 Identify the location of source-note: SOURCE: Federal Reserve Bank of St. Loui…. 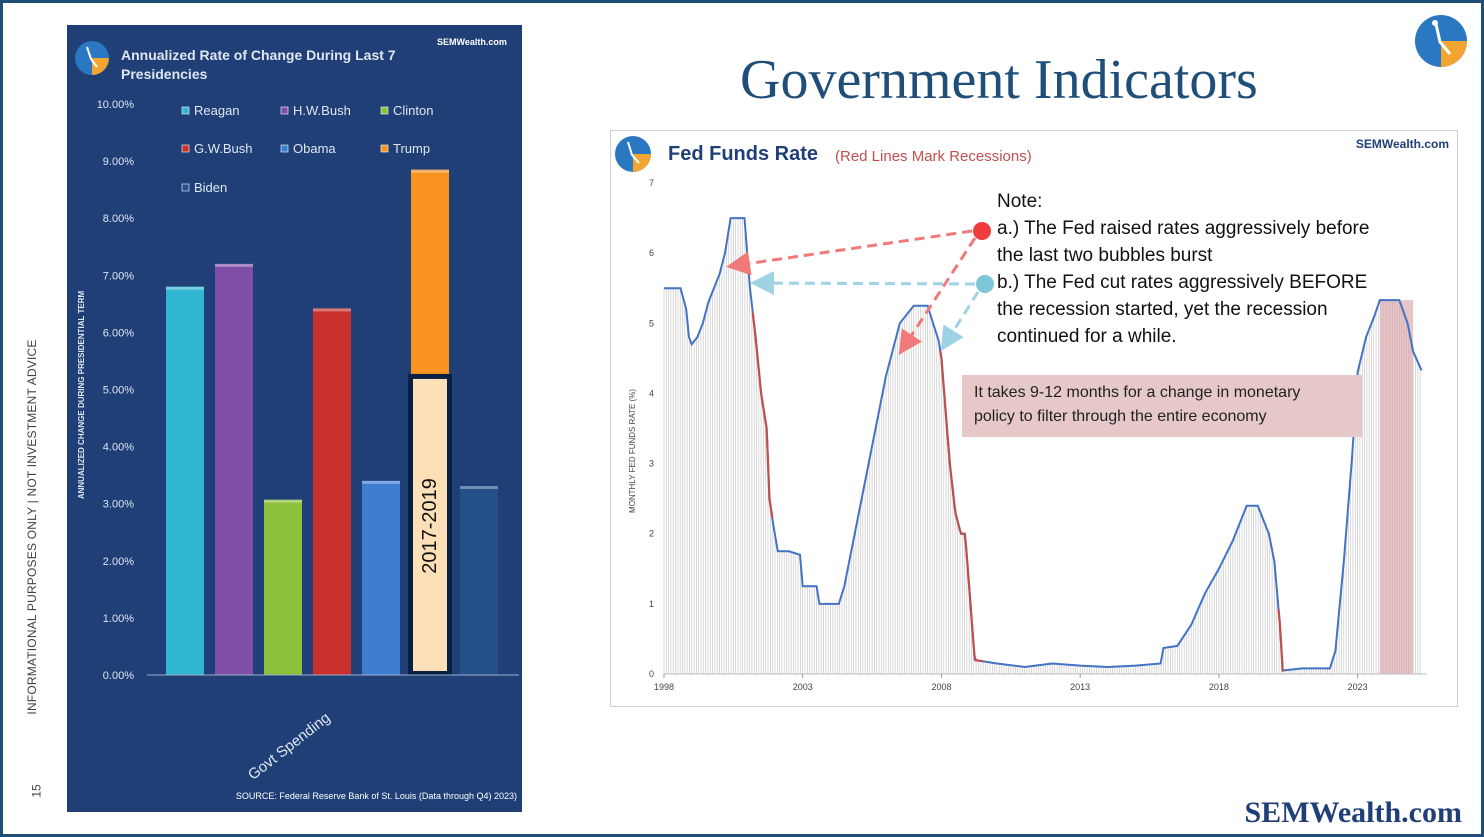
(376, 796).